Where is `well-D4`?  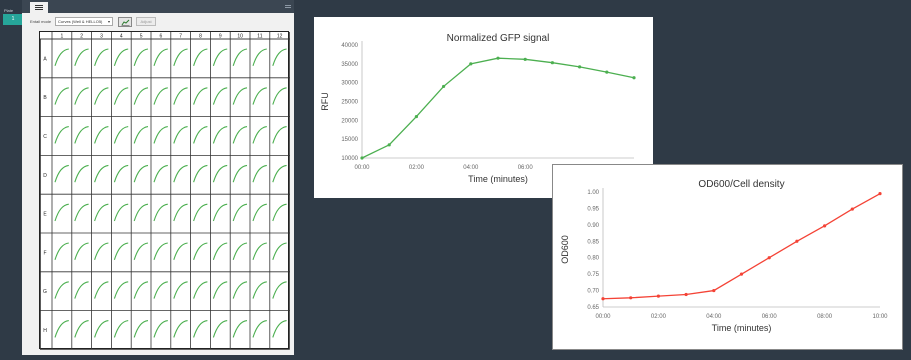
well-D4 is located at coordinates (121, 173).